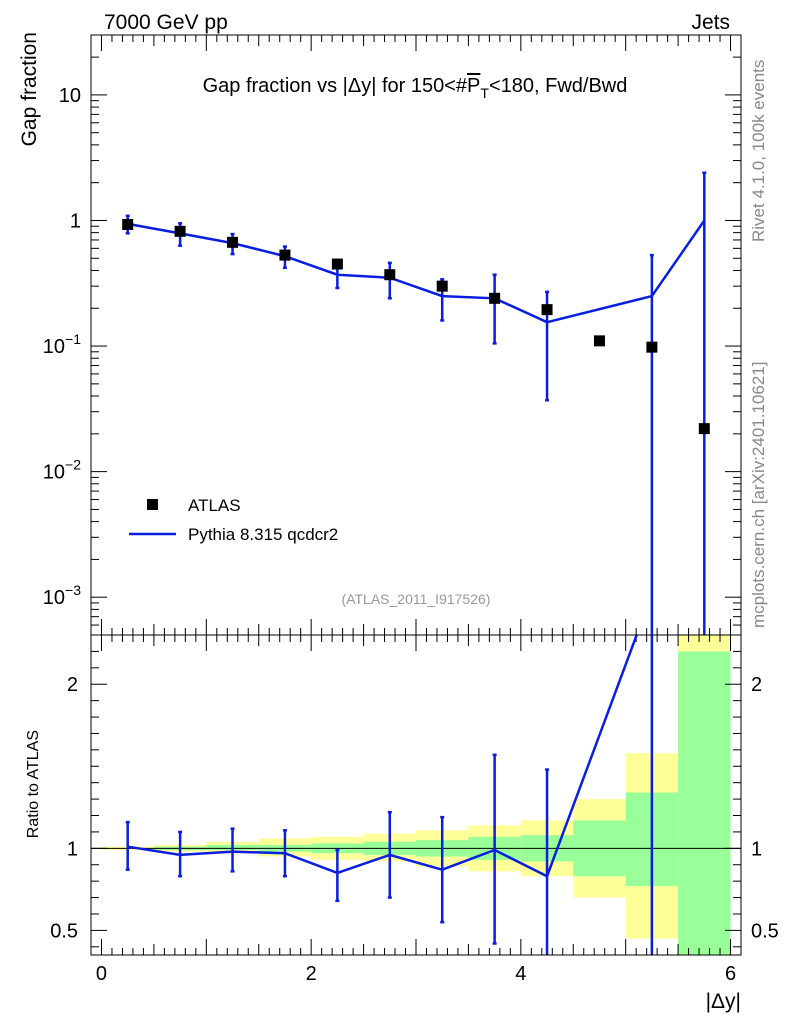 This screenshot has height=1024, width=786. What do you see at coordinates (758, 151) in the screenshot?
I see `rivet-info-text: Rivet 4.1.0, 100k events` at bounding box center [758, 151].